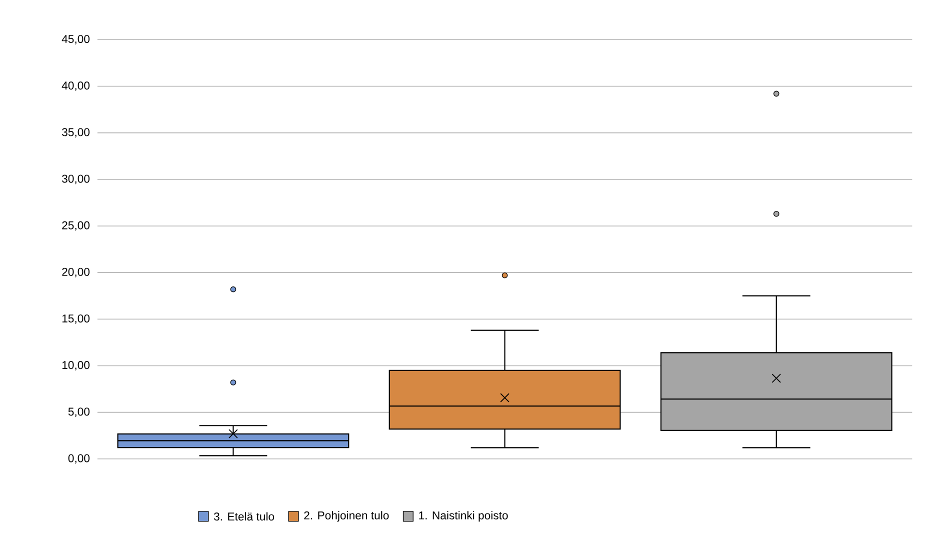 The image size is (927, 558). What do you see at coordinates (76, 365) in the screenshot?
I see `y-tick-label: 10,00` at bounding box center [76, 365].